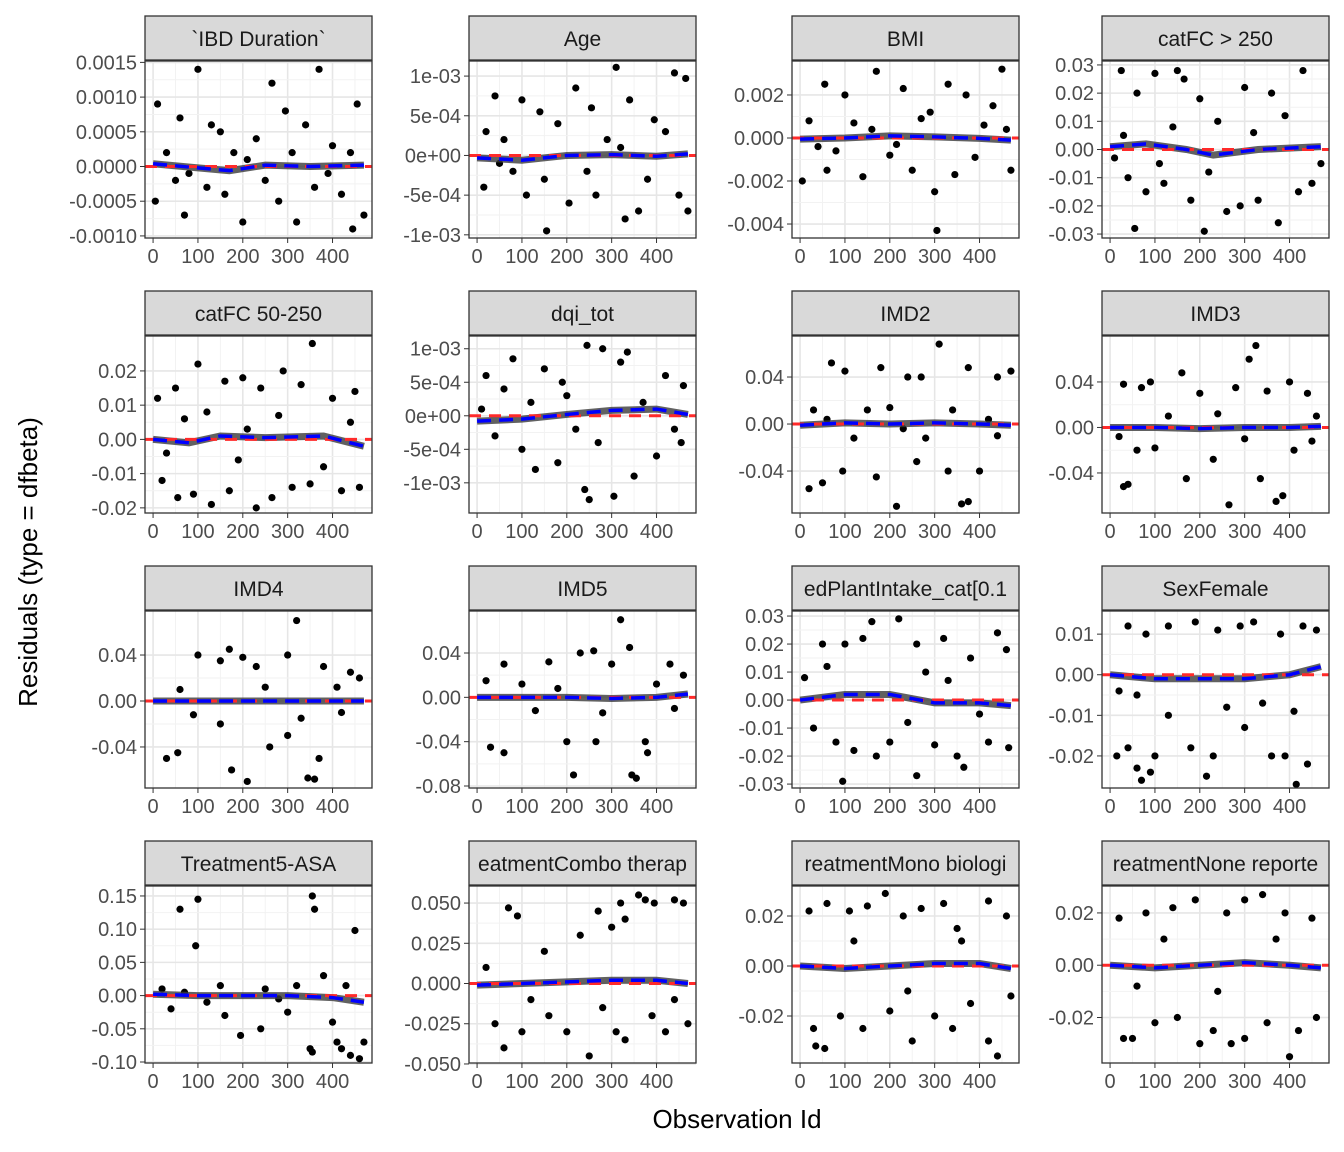 The height and width of the screenshot is (1152, 1344). What do you see at coordinates (1071, 757) in the screenshot?
I see `y-tick-label: -0.02` at bounding box center [1071, 757].